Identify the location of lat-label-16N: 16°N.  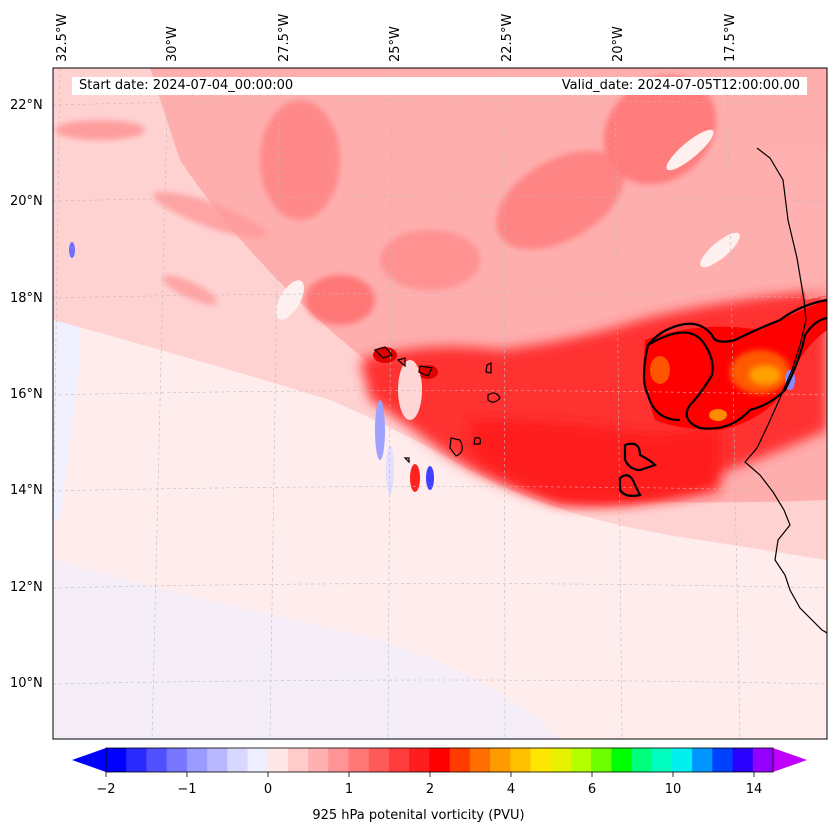
(26, 394).